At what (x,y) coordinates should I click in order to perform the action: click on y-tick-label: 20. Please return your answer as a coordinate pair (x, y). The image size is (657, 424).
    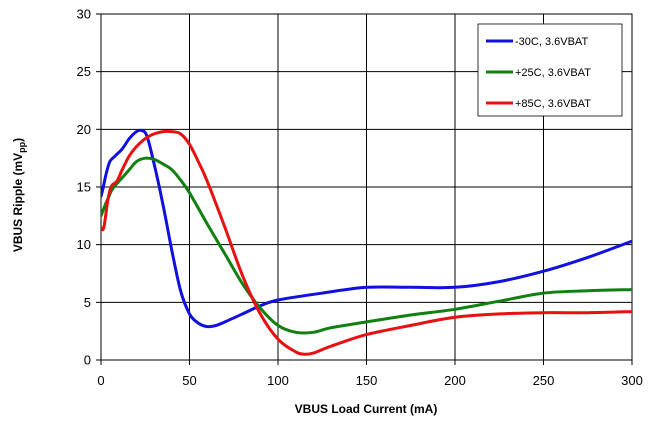
    Looking at the image, I should click on (84, 129).